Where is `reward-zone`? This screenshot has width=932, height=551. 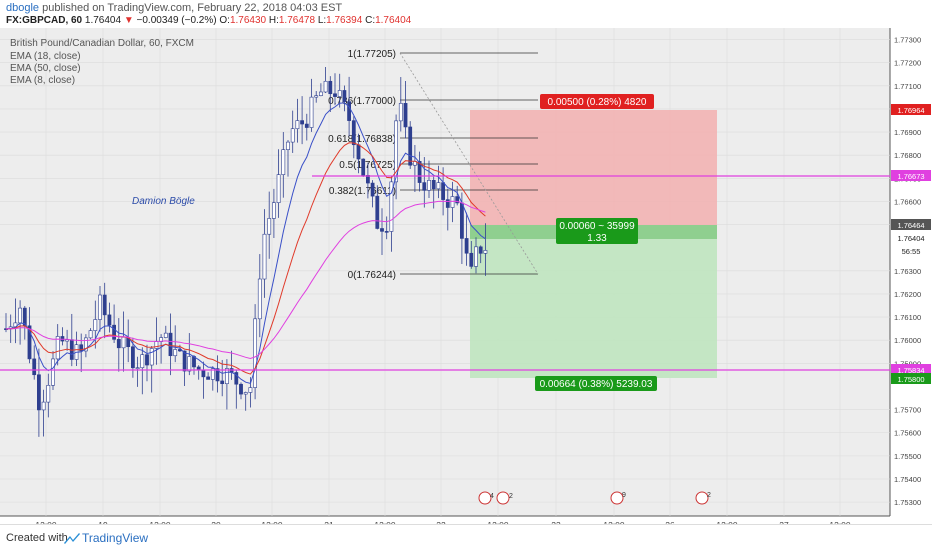
reward-zone is located at coordinates (593, 301).